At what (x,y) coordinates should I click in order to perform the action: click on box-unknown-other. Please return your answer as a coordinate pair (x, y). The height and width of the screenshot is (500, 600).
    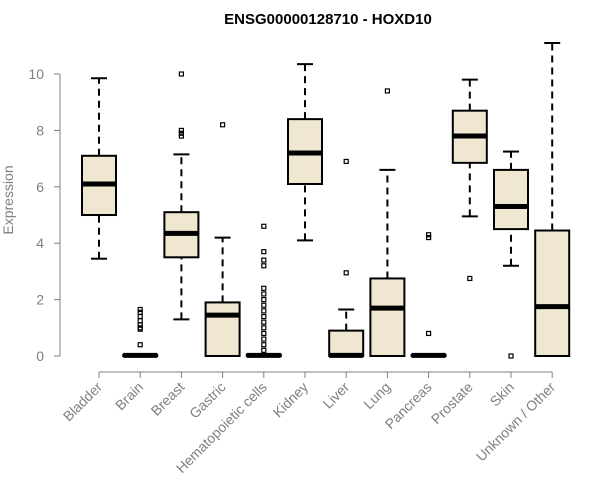
    Looking at the image, I should click on (552, 199).